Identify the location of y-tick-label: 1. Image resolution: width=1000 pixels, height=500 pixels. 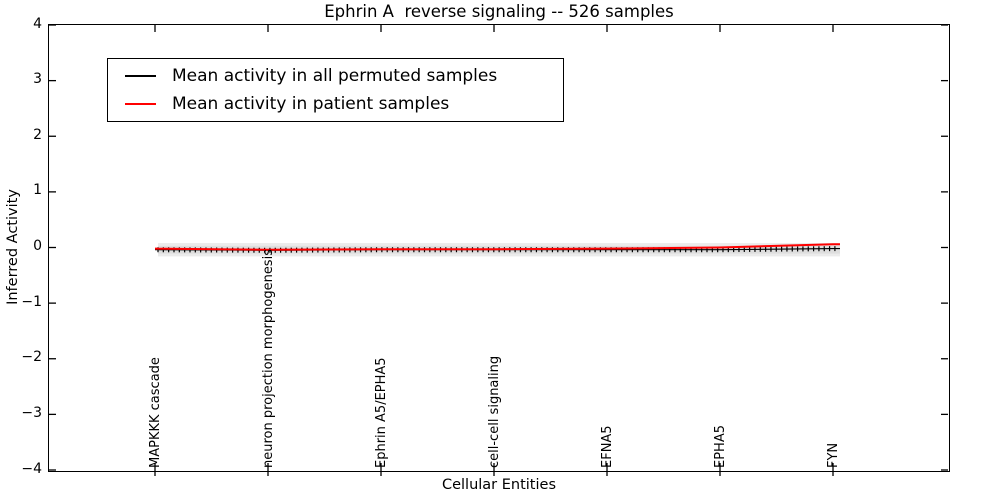
(37, 190).